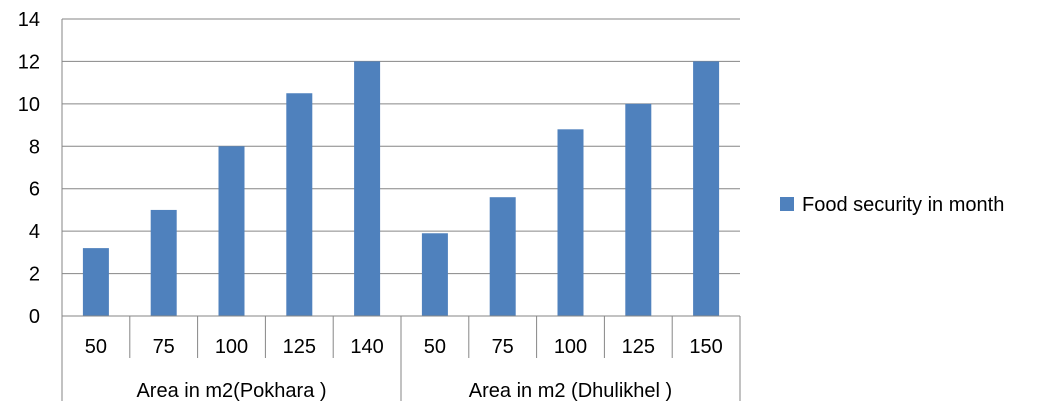 This screenshot has width=1063, height=401. Describe the element at coordinates (34, 147) in the screenshot. I see `y-tick-label: 8` at that location.